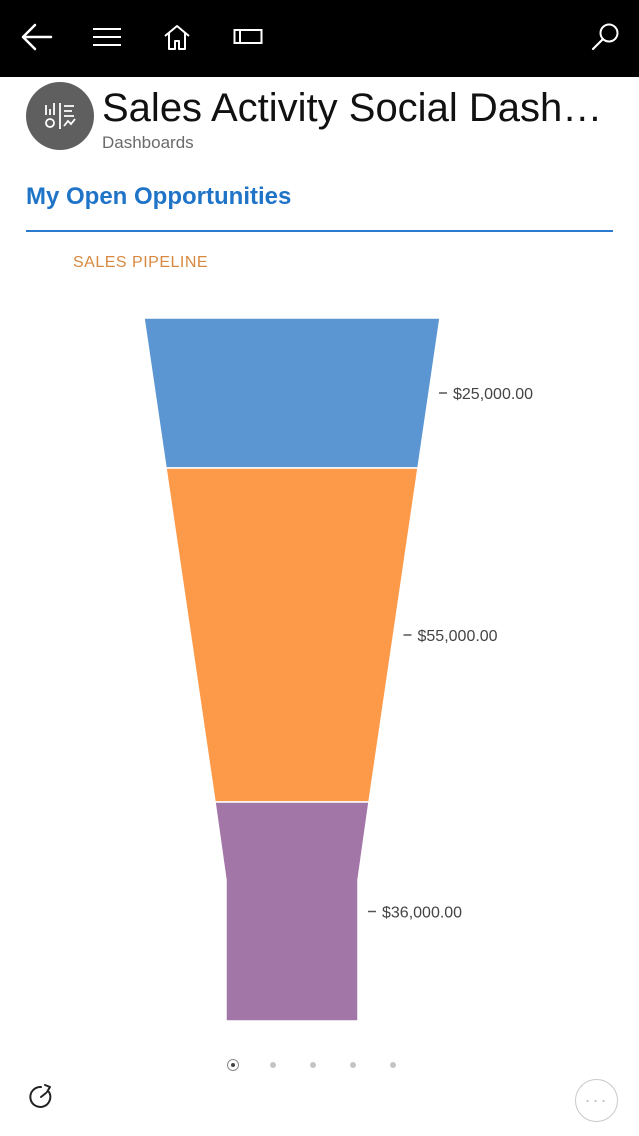 The height and width of the screenshot is (1136, 639). I want to click on page-subtitle: Dashboards, so click(148, 142).